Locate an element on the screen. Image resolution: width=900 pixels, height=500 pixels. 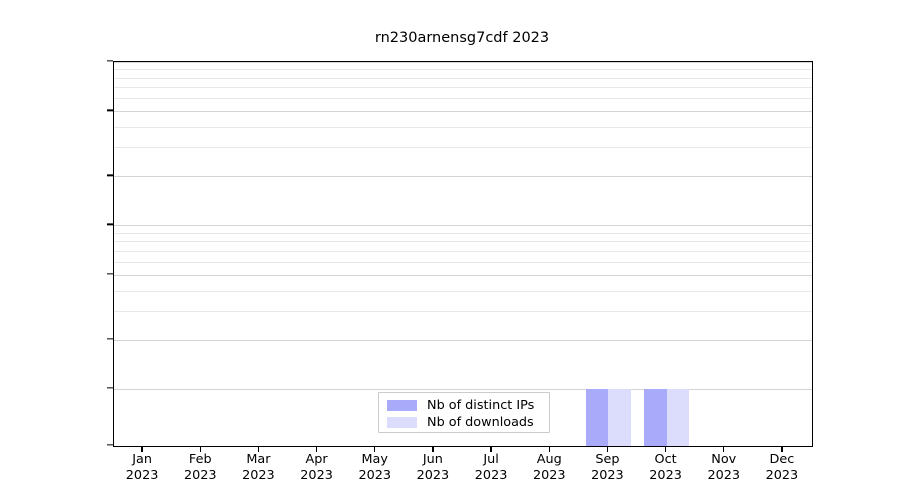
x-tick-label: May 2023 is located at coordinates (375, 467).